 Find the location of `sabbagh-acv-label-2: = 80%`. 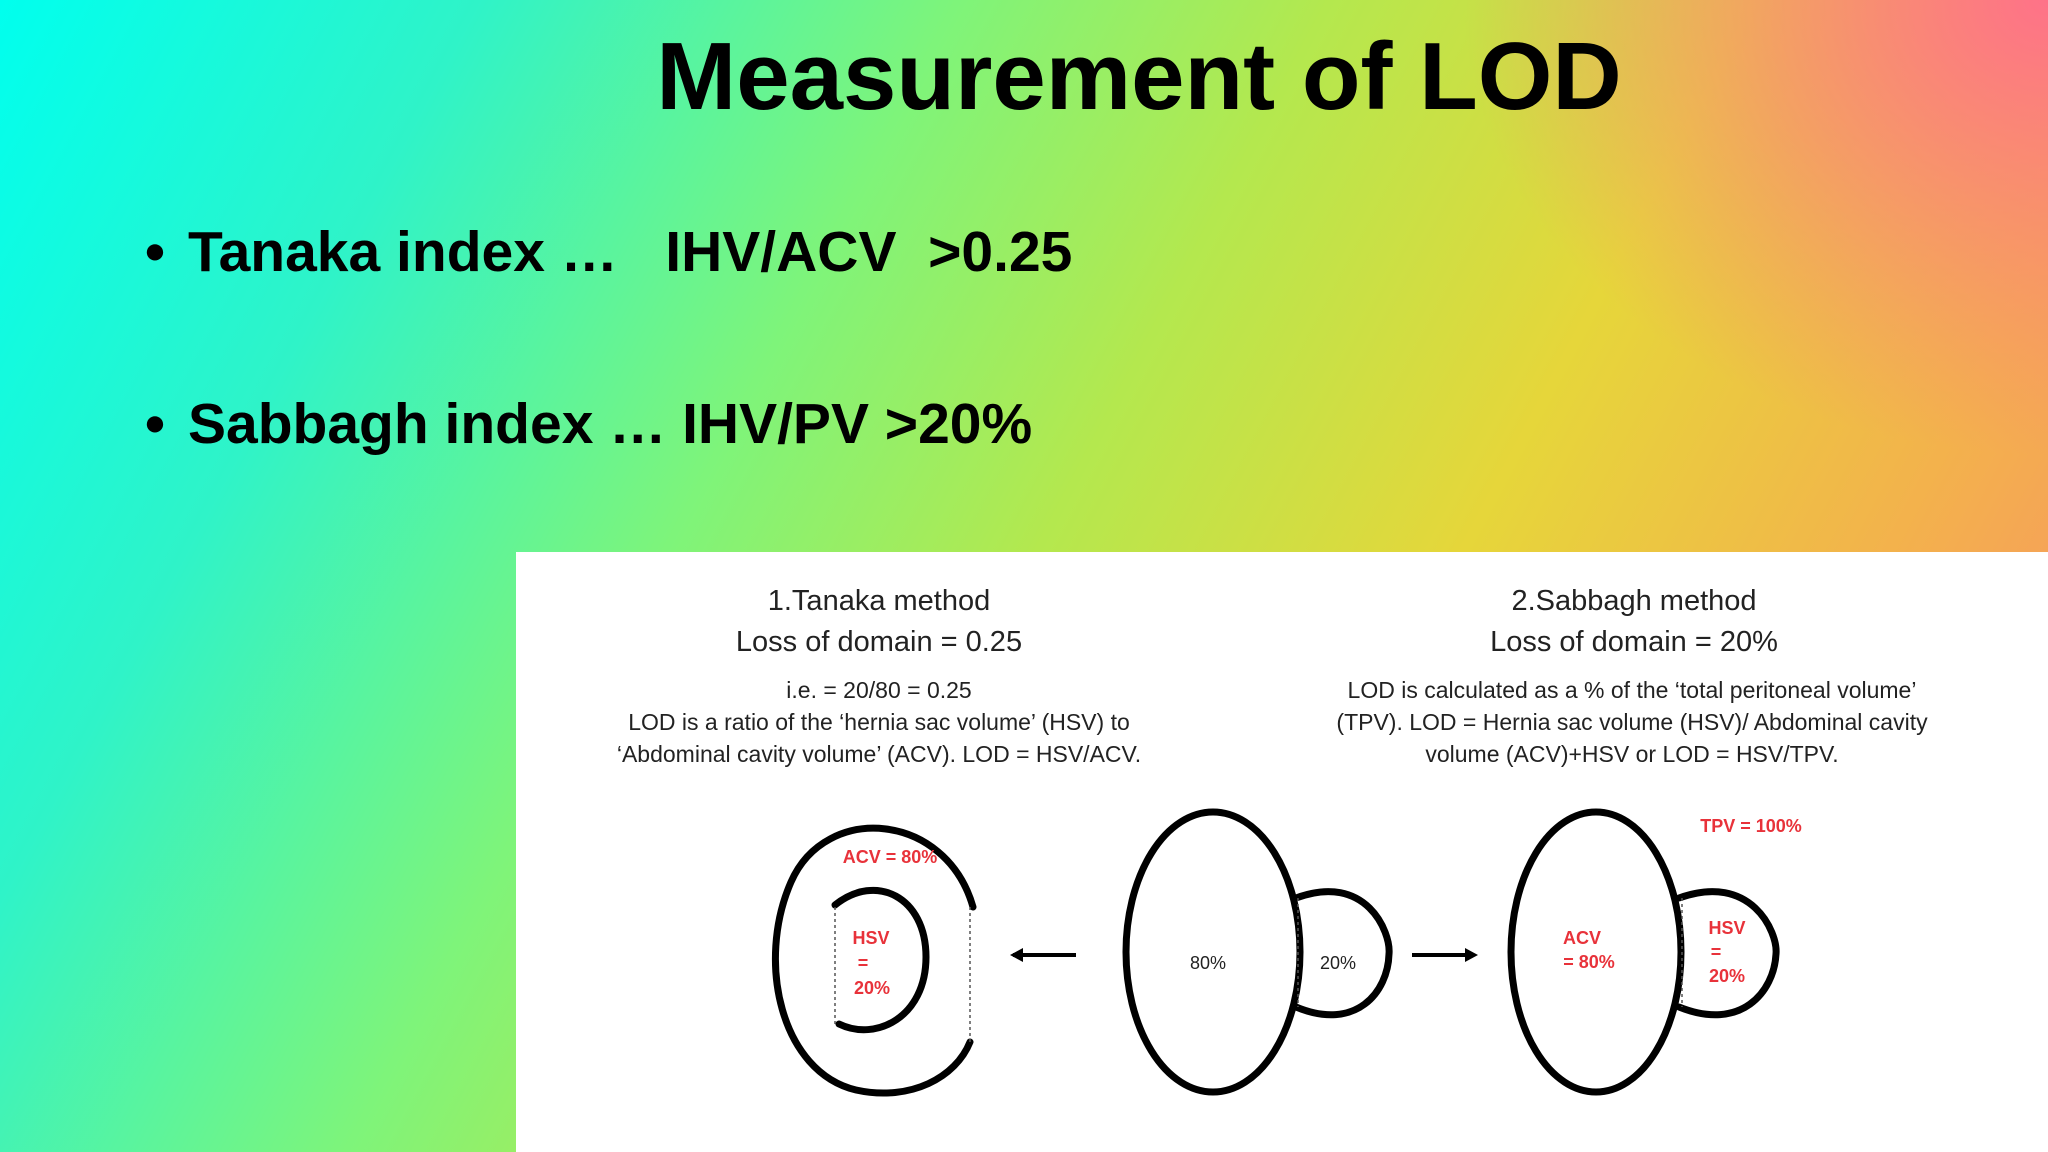

sabbagh-acv-label-2: = 80% is located at coordinates (1589, 962).